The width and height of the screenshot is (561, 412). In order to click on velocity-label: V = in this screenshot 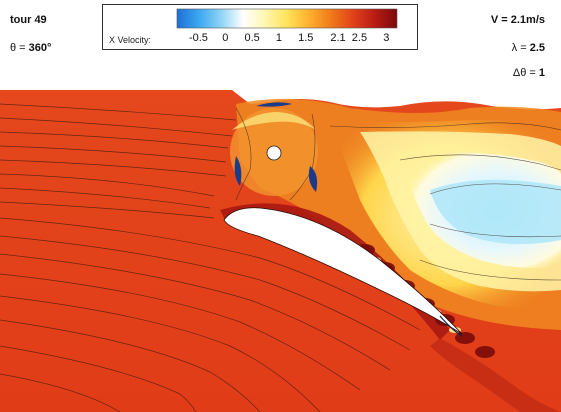, I will do `click(500, 20)`.